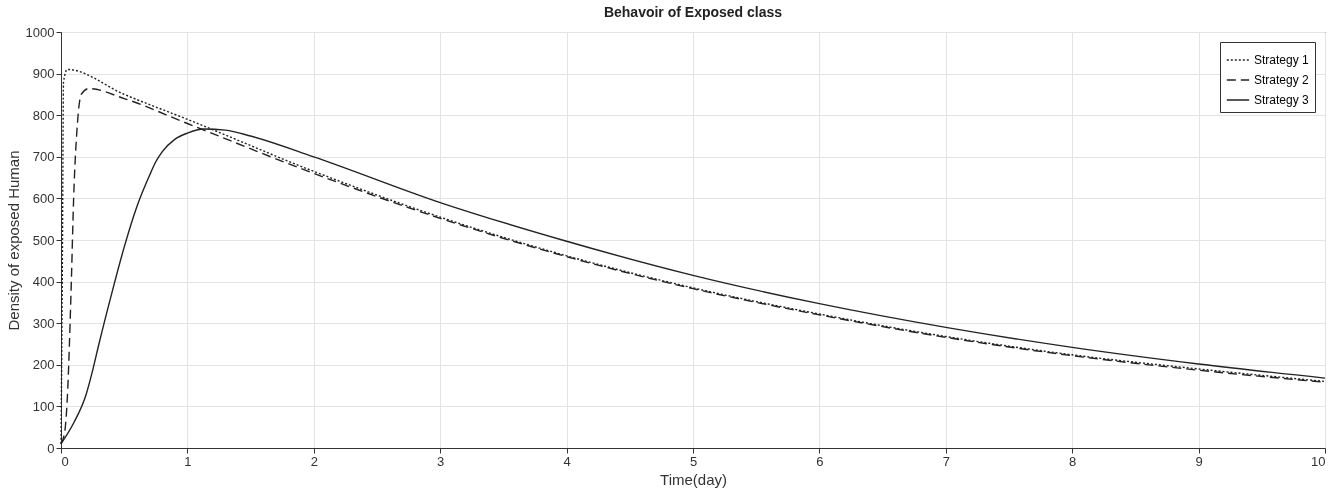  What do you see at coordinates (43, 323) in the screenshot?
I see `y-tick-label: 300` at bounding box center [43, 323].